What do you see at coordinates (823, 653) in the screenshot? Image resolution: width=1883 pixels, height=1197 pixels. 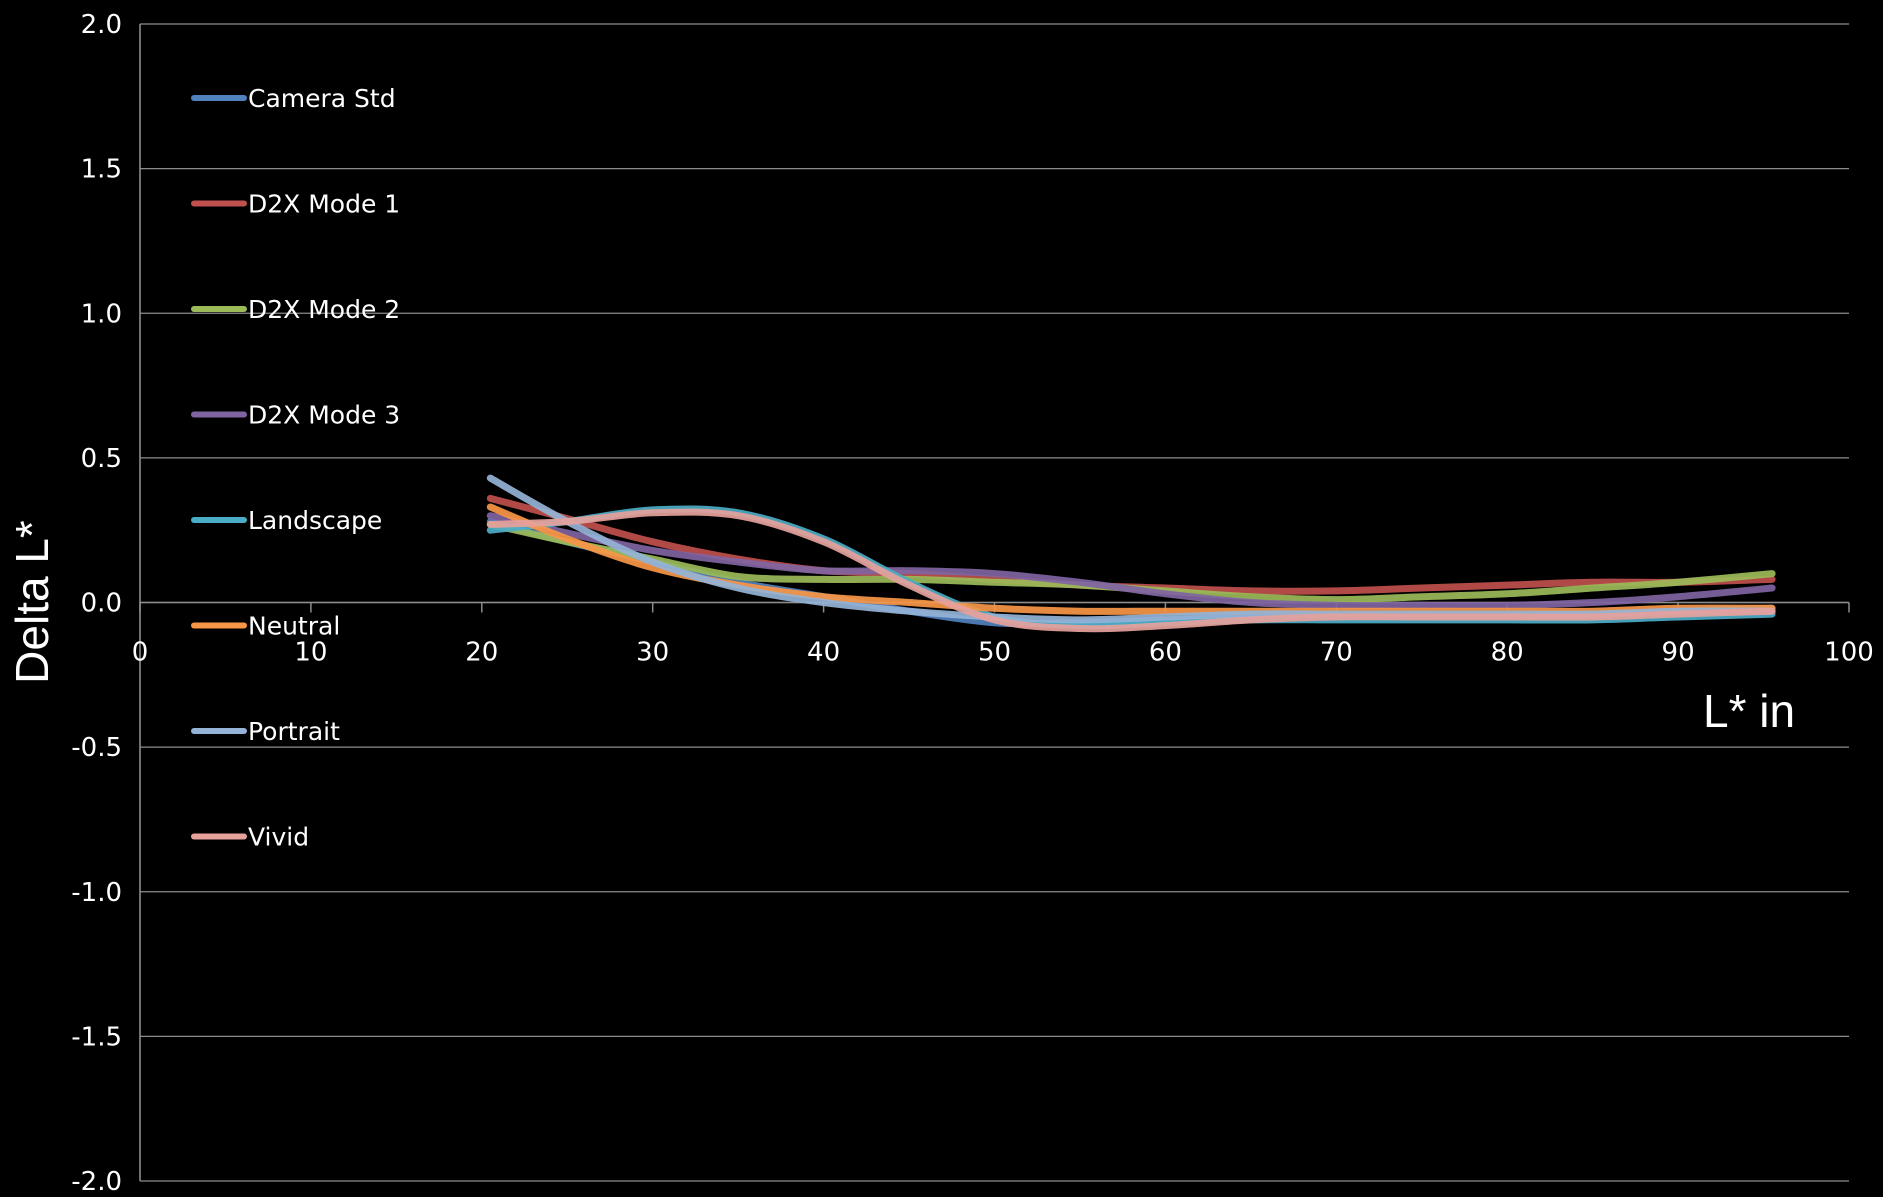 I see `x-tick-label: 40` at bounding box center [823, 653].